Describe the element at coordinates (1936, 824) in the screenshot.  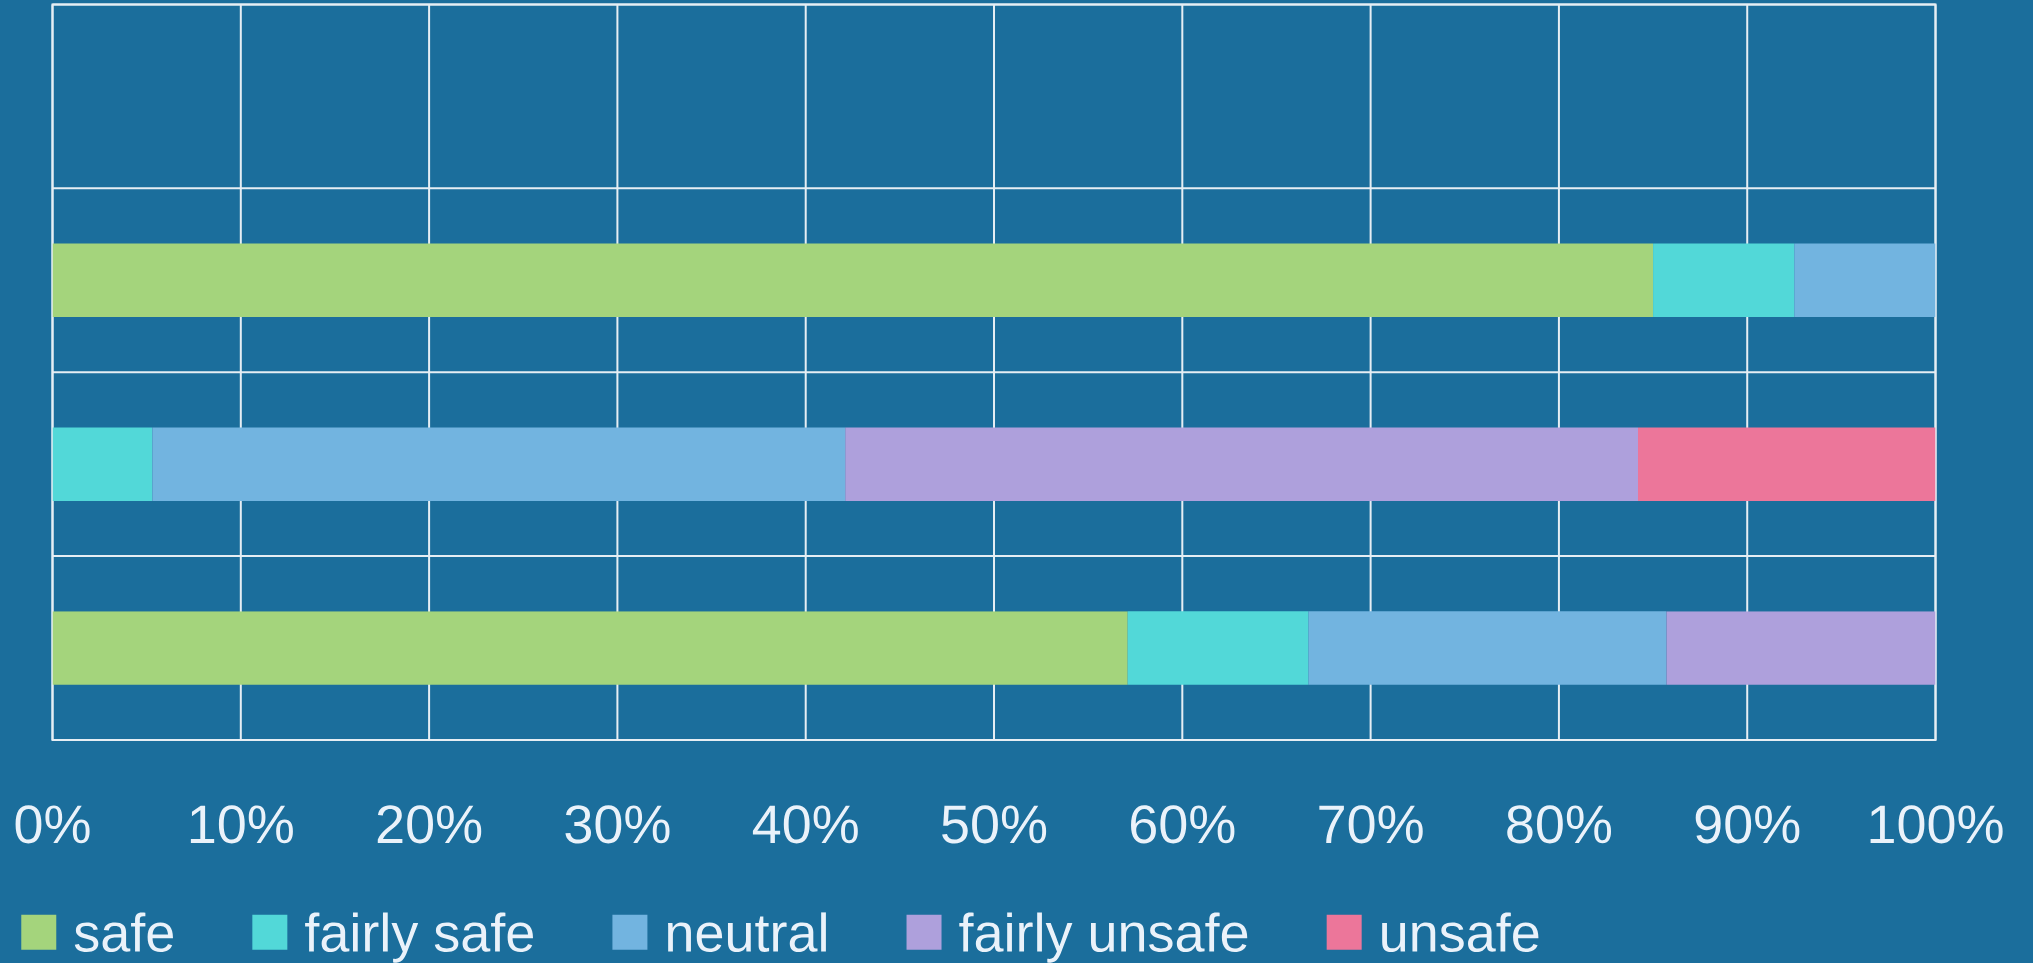
I see `x-tick-label: 100%` at that location.